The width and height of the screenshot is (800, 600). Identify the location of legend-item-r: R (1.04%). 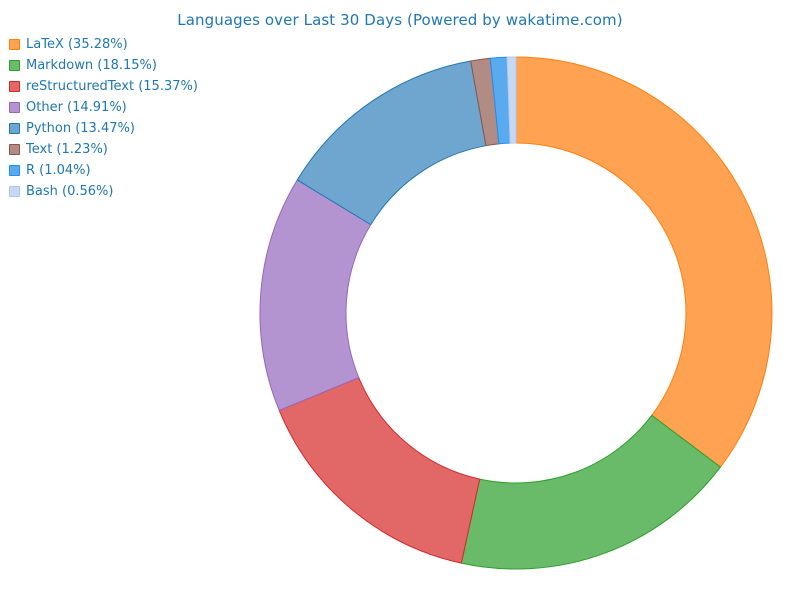
(103, 170).